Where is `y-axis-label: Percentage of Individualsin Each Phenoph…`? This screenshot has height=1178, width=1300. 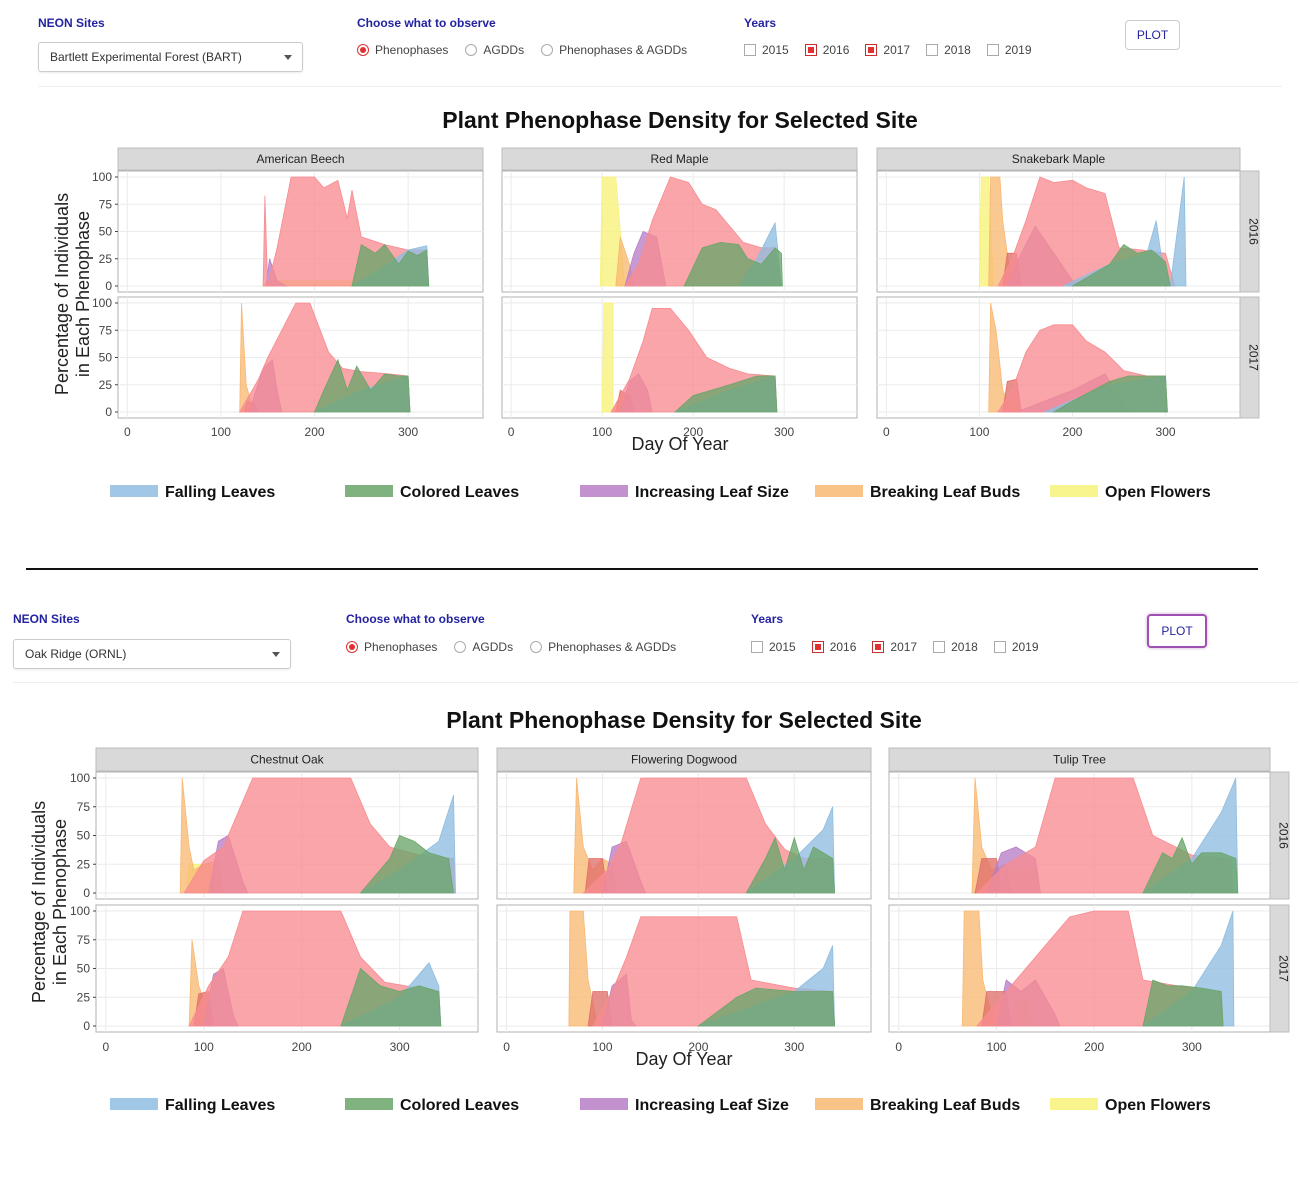 y-axis-label: Percentage of Individualsin Each Phenoph… is located at coordinates (72, 294).